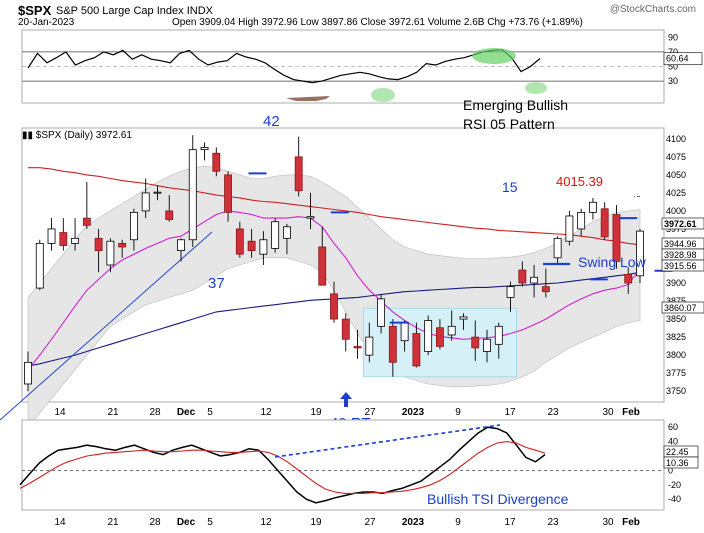  I want to click on symbol-label: $SPX, so click(35, 10).